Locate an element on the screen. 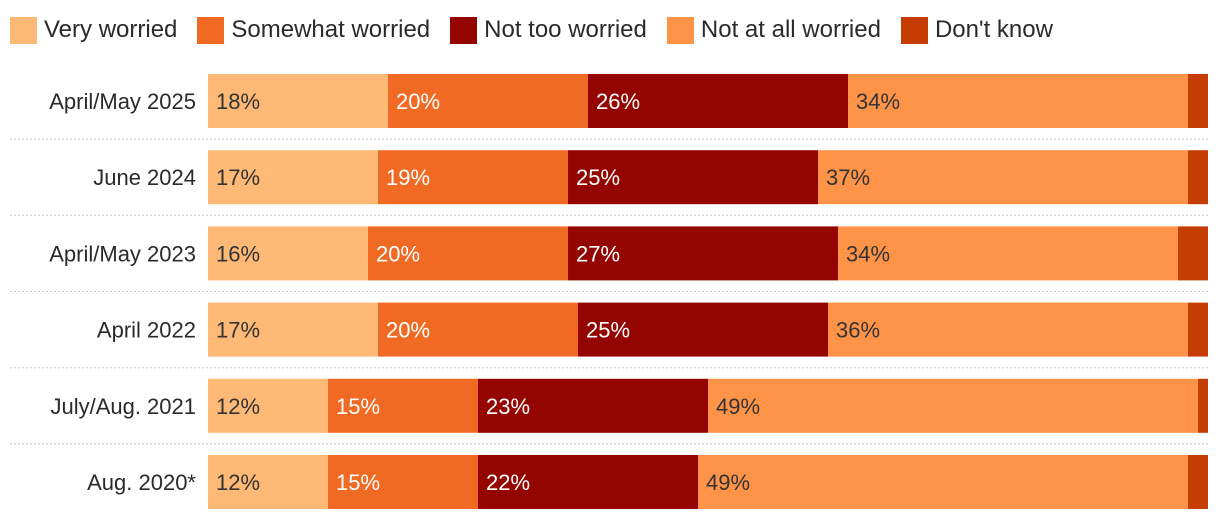 Image resolution: width=1220 pixels, height=518 pixels. legend-label: Somewhat worried is located at coordinates (331, 29).